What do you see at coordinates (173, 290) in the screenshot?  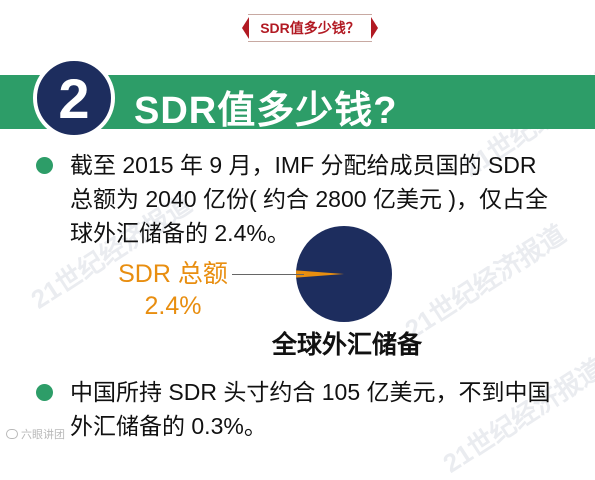 I see `sdr-slice-label: SDR 总额 2.4%` at bounding box center [173, 290].